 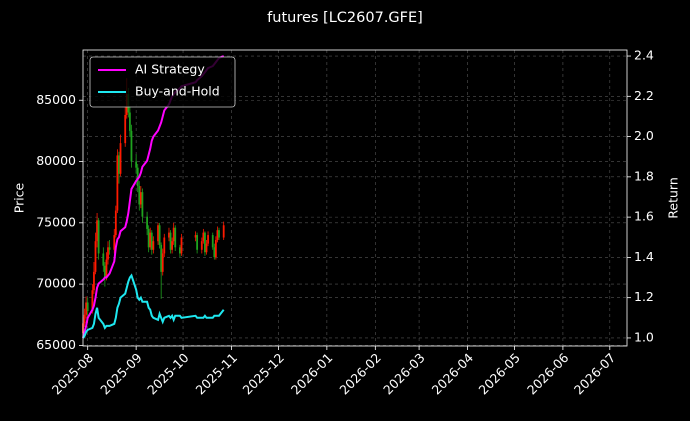 I want to click on y-axis-label: Price, so click(x=19, y=197).